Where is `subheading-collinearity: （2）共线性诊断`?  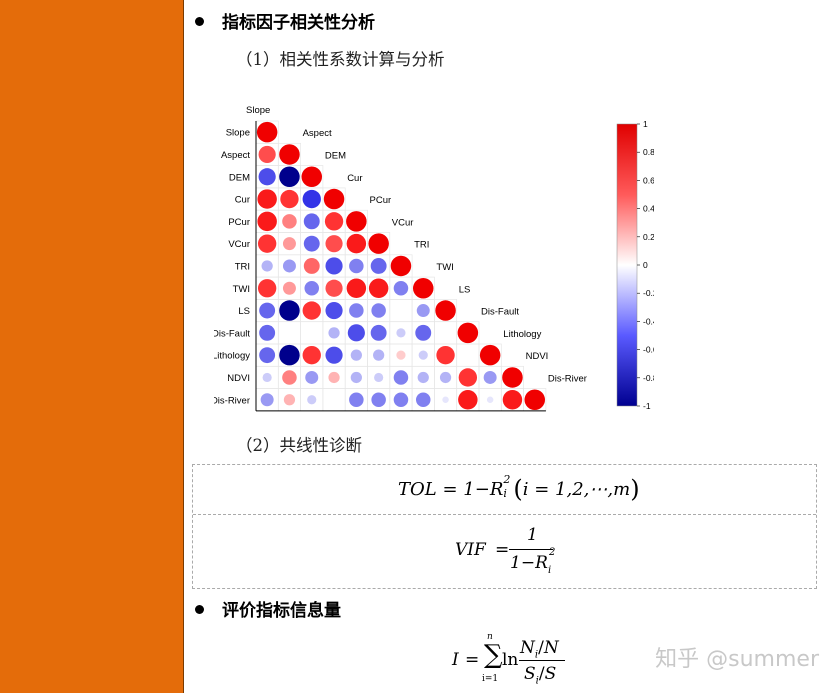 subheading-collinearity: （2）共线性诊断 is located at coordinates (299, 445).